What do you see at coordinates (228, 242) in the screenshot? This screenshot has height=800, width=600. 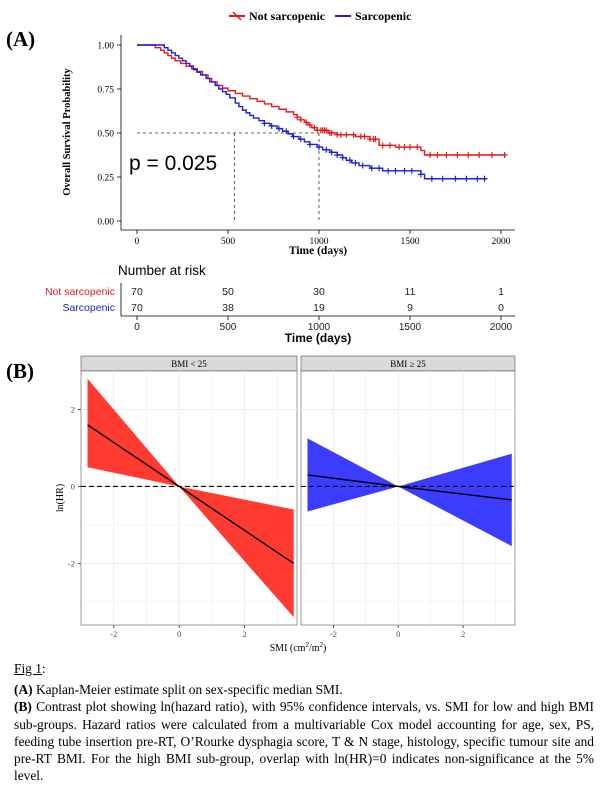 I see `km-x-tick-label: 500` at bounding box center [228, 242].